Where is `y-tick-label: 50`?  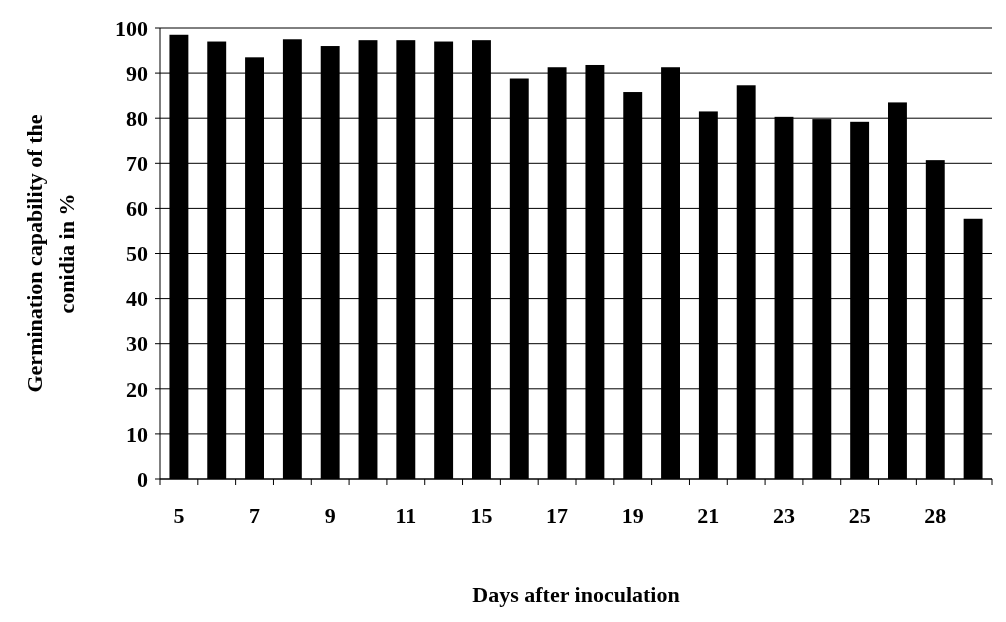 y-tick-label: 50 is located at coordinates (137, 254).